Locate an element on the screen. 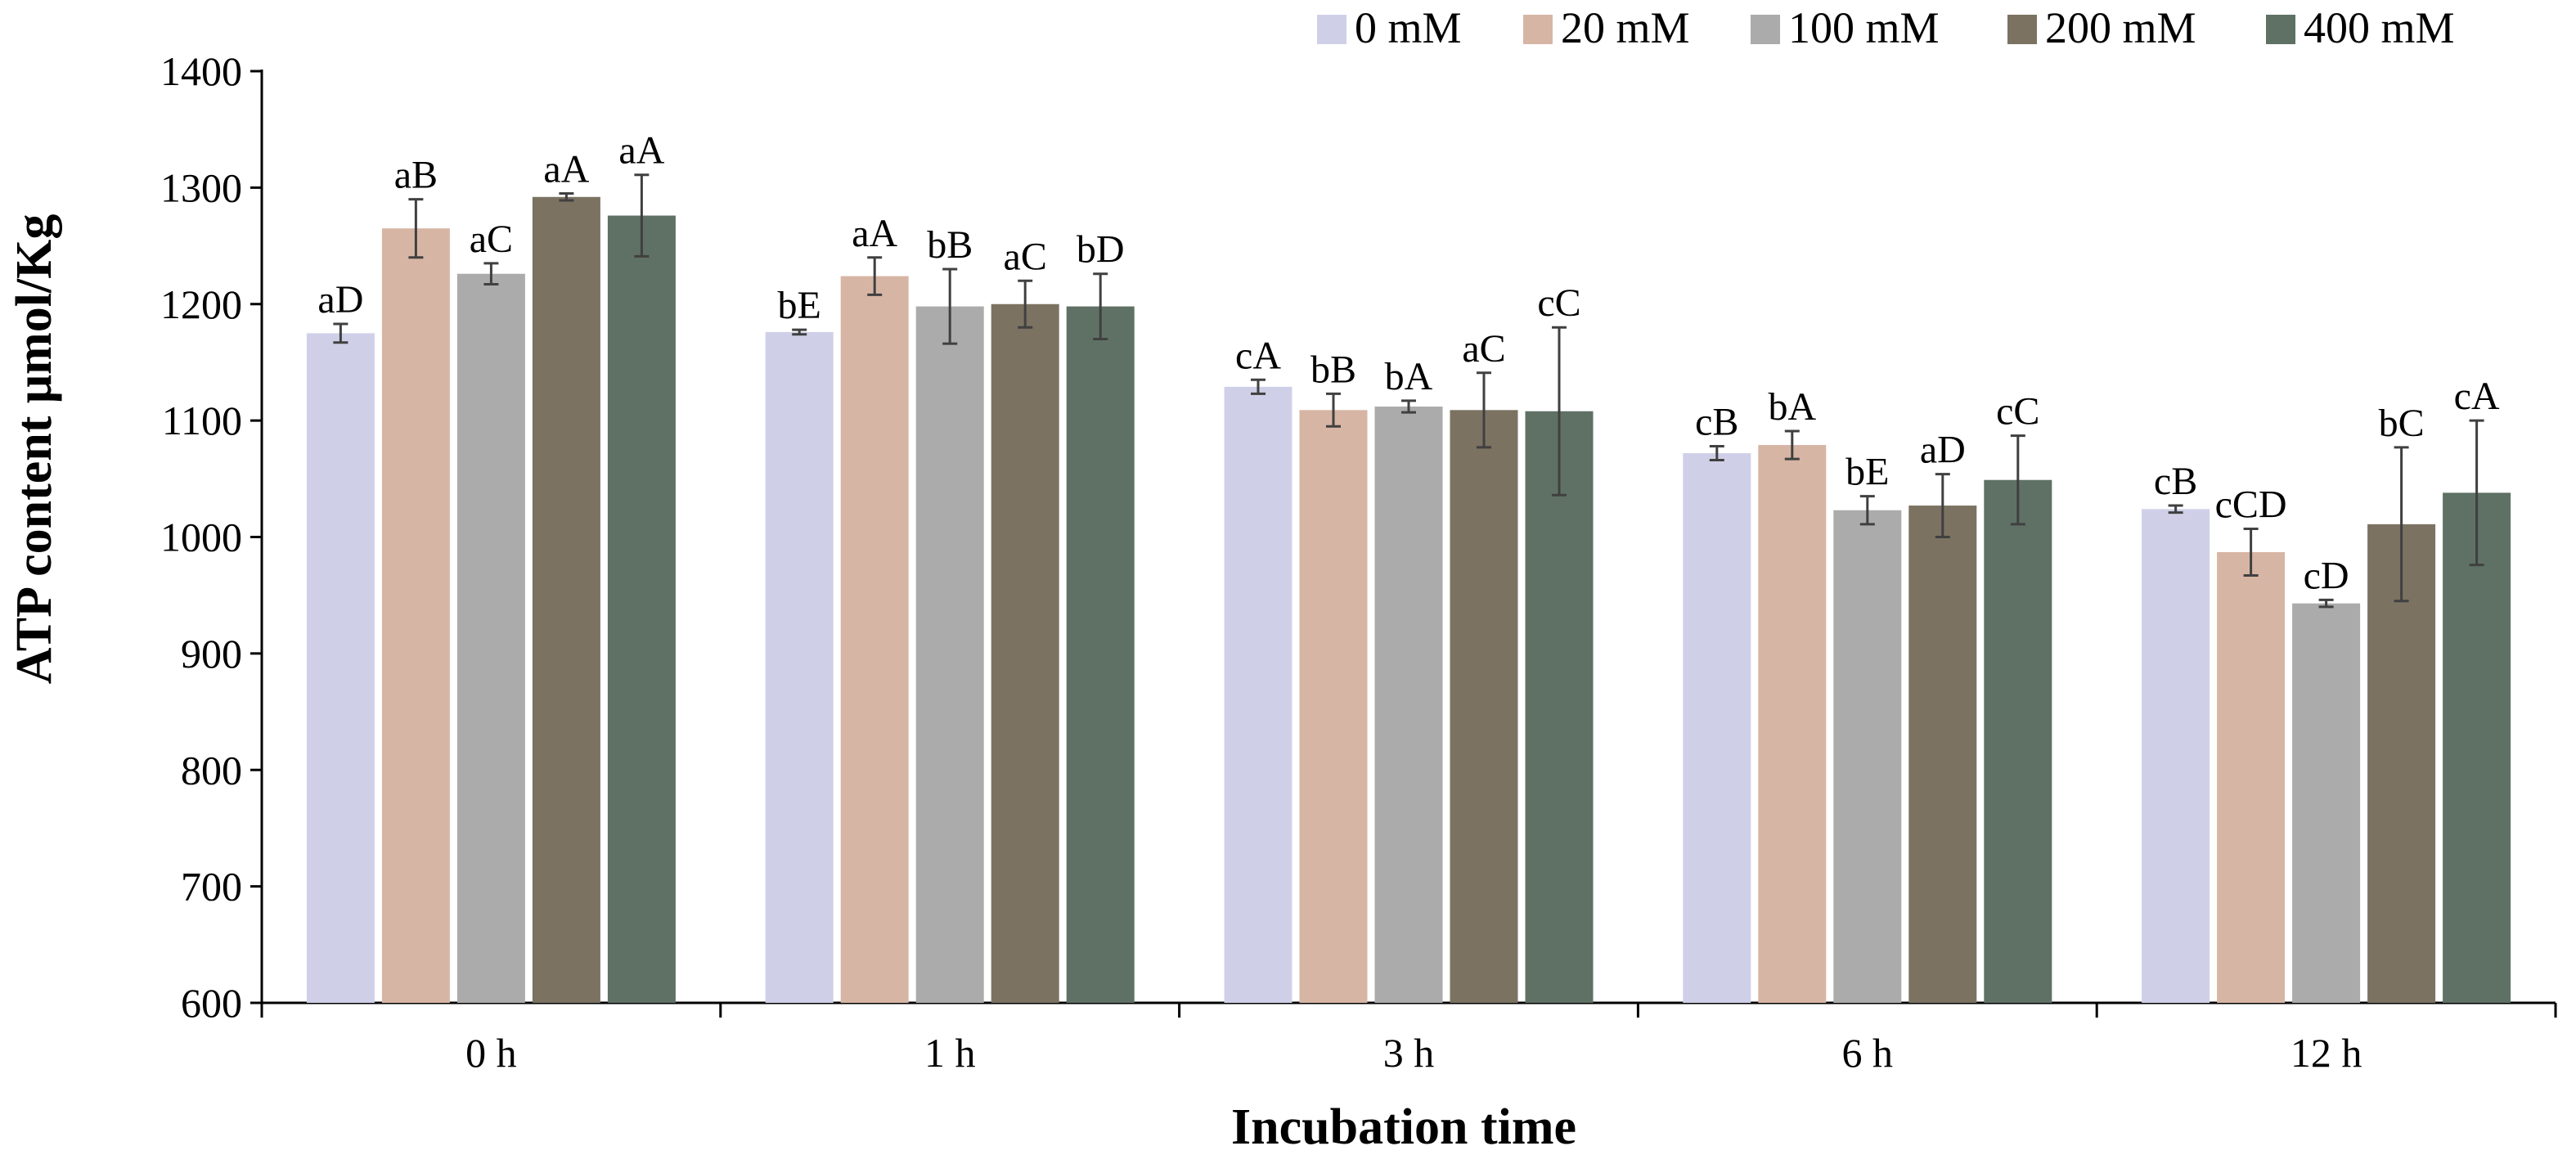 The height and width of the screenshot is (1173, 2576). x-tick-label: 0 h is located at coordinates (491, 1053).